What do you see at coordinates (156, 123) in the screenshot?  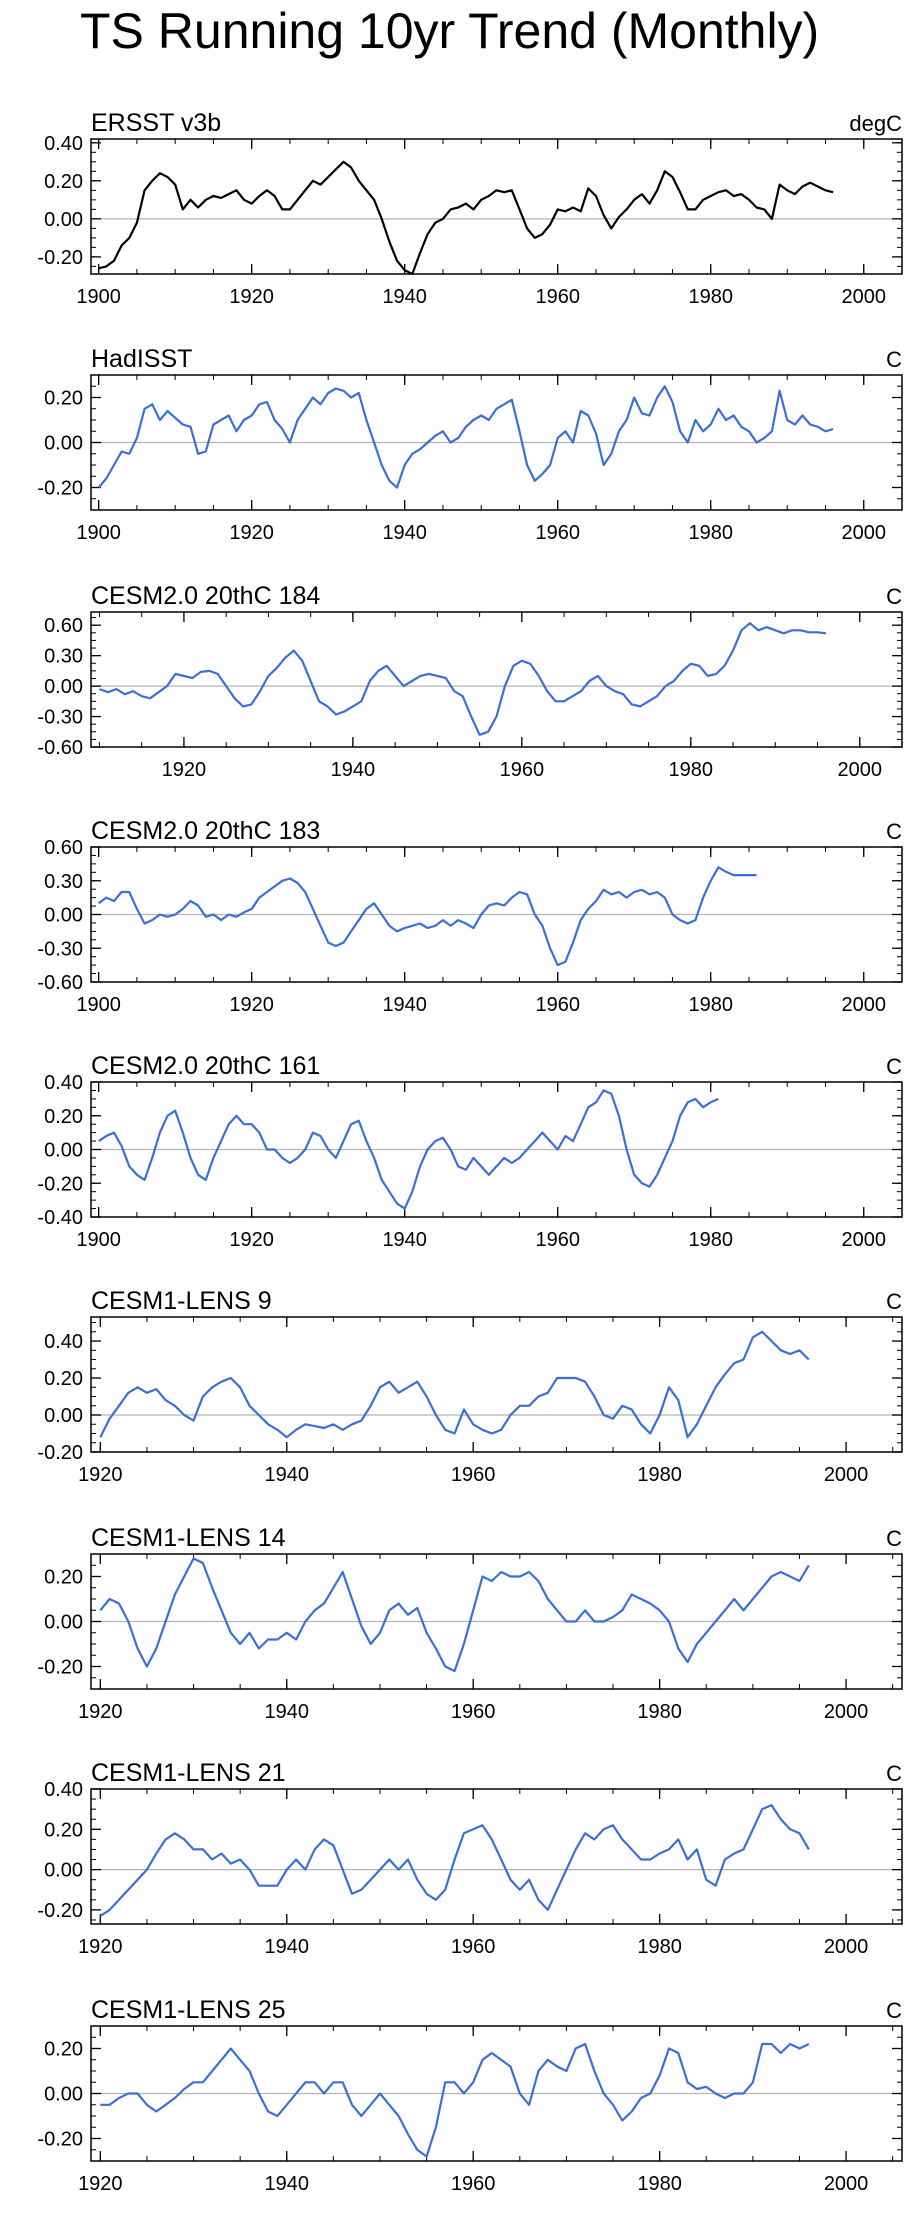 I see `panel-title: ERSST v3b` at bounding box center [156, 123].